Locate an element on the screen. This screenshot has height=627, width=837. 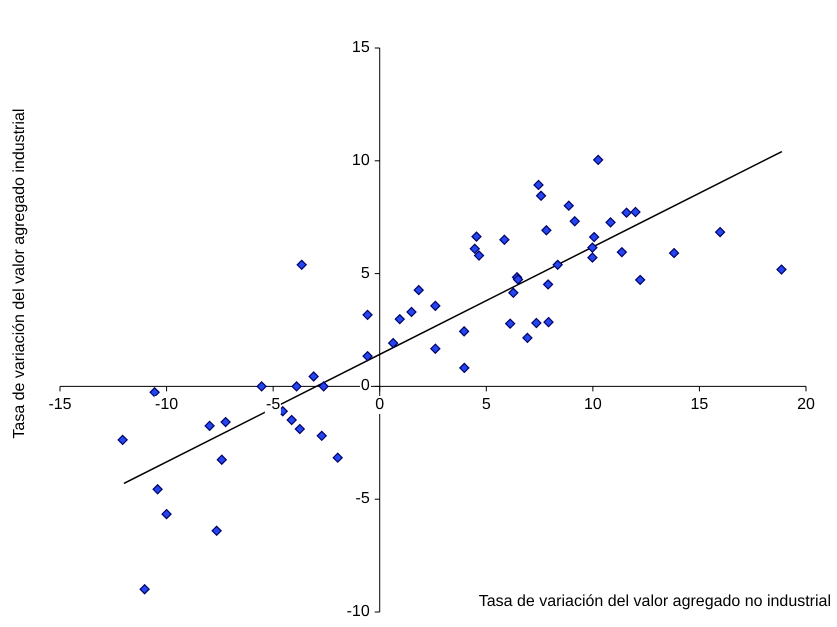
y-tick-label: 15 is located at coordinates (360, 48).